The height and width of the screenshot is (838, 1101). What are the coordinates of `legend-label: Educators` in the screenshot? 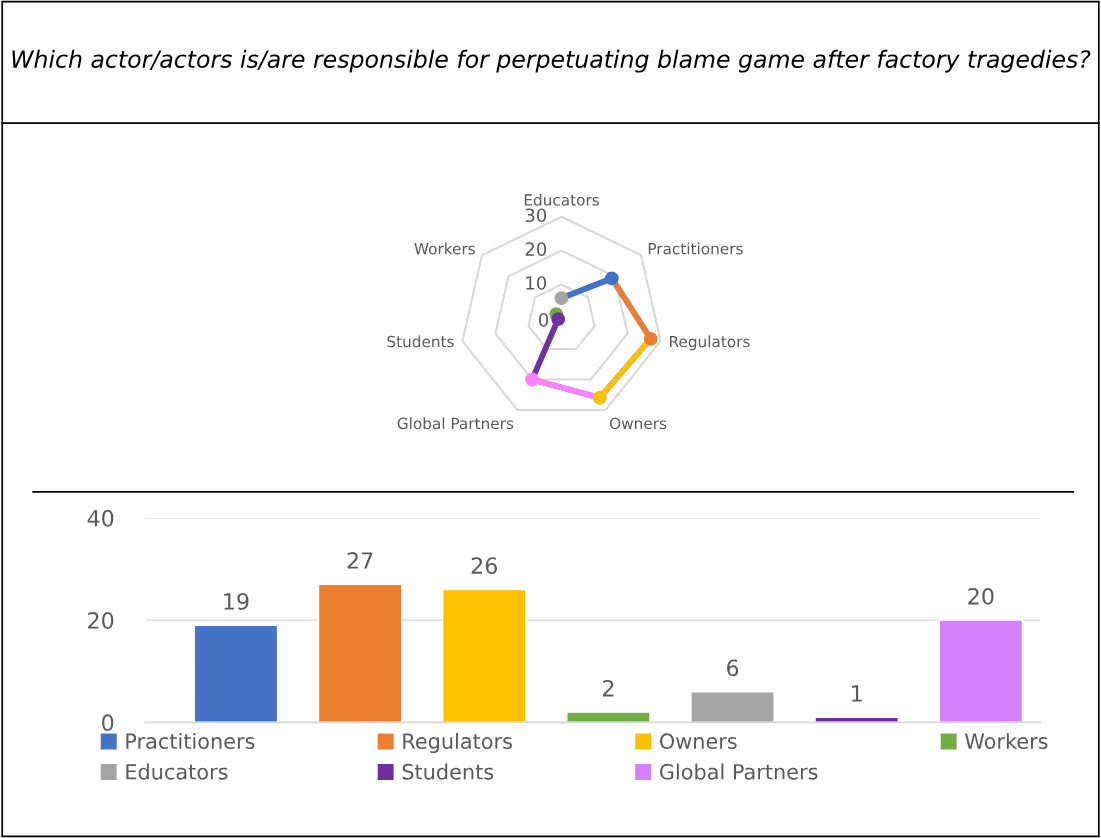 It's located at (177, 771).